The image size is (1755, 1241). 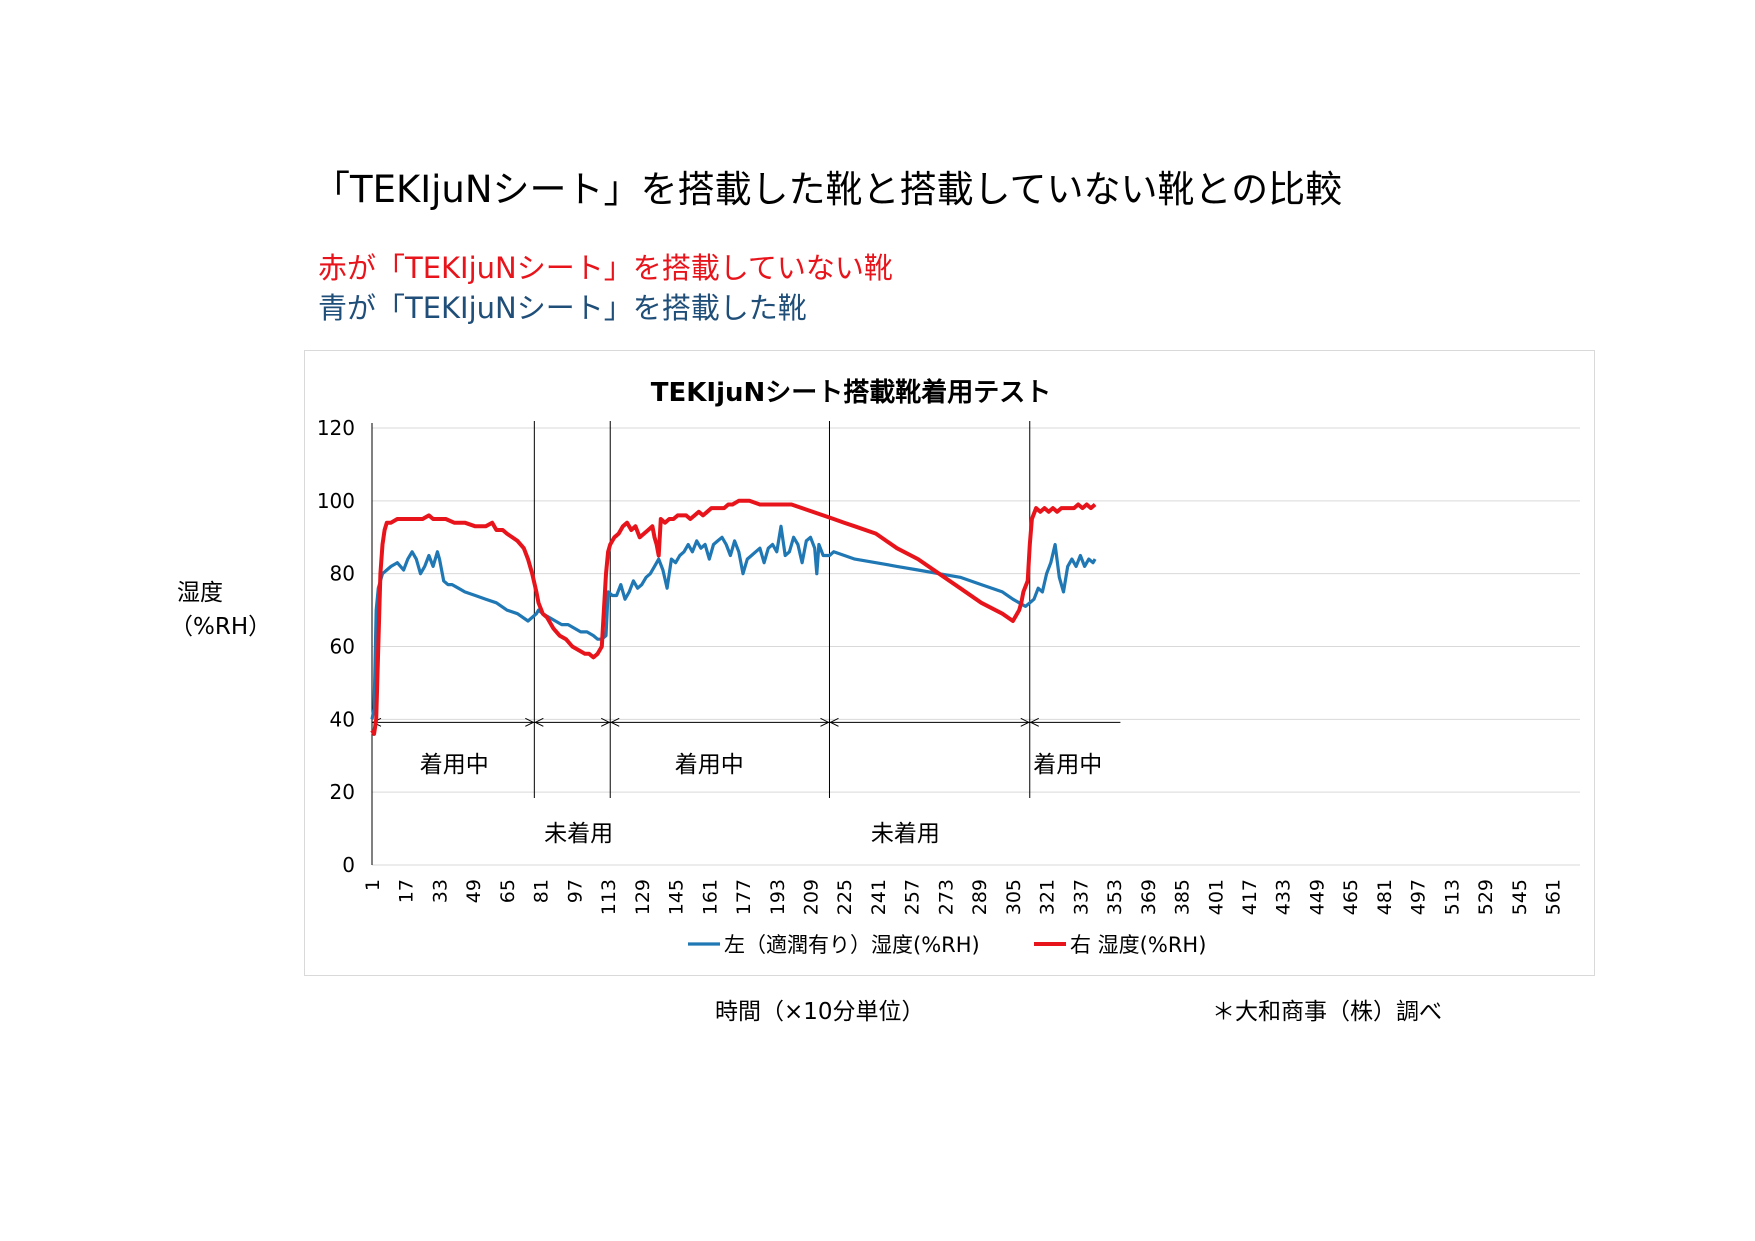 What do you see at coordinates (1317, 897) in the screenshot?
I see `x-tick-label: 449` at bounding box center [1317, 897].